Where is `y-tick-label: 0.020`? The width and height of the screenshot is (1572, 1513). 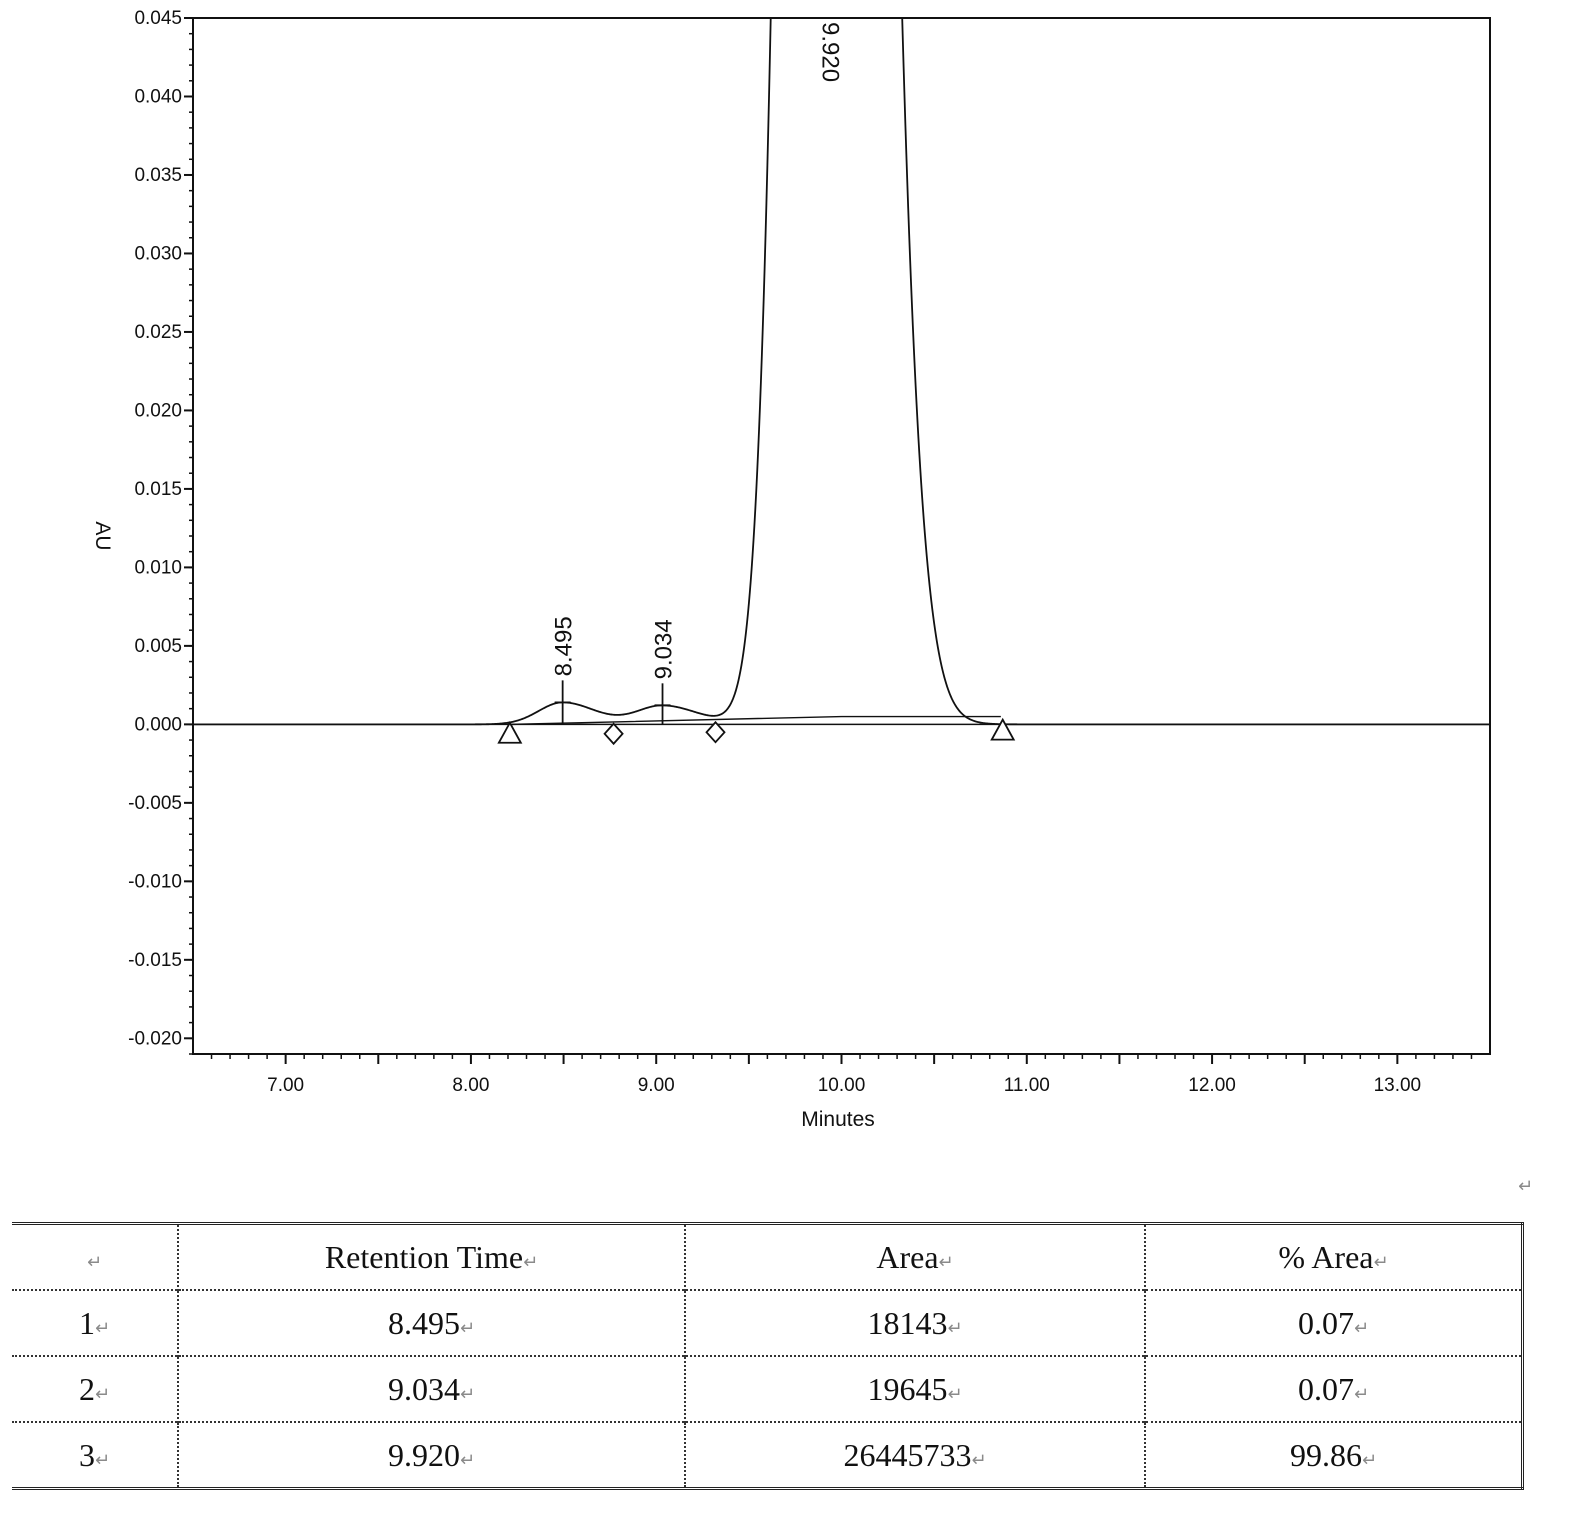
y-tick-label: 0.020 is located at coordinates (158, 410).